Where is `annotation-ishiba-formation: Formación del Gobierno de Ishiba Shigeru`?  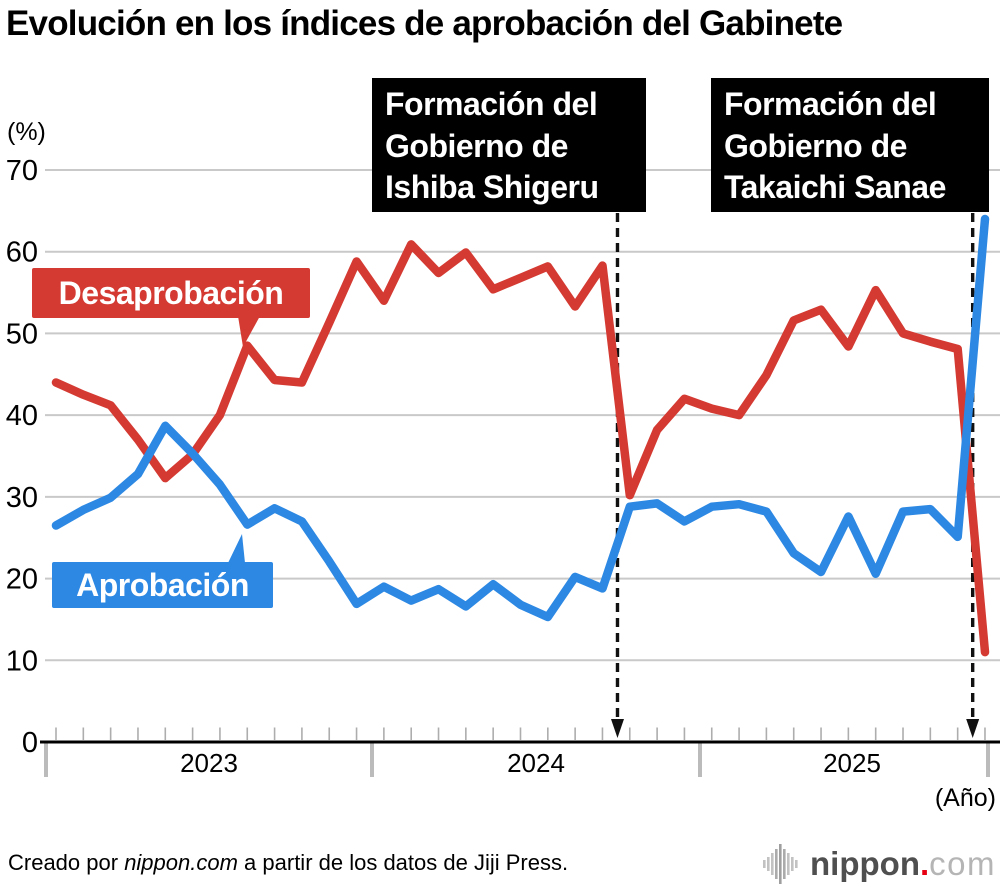 annotation-ishiba-formation: Formación del Gobierno de Ishiba Shigeru is located at coordinates (509, 145).